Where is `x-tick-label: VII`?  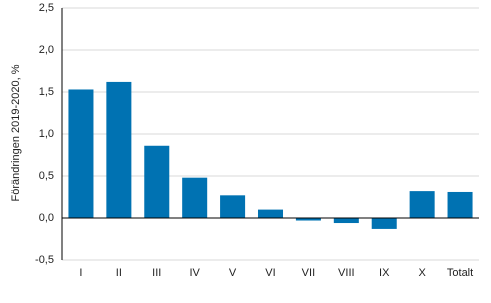 x-tick-label: VII is located at coordinates (308, 273).